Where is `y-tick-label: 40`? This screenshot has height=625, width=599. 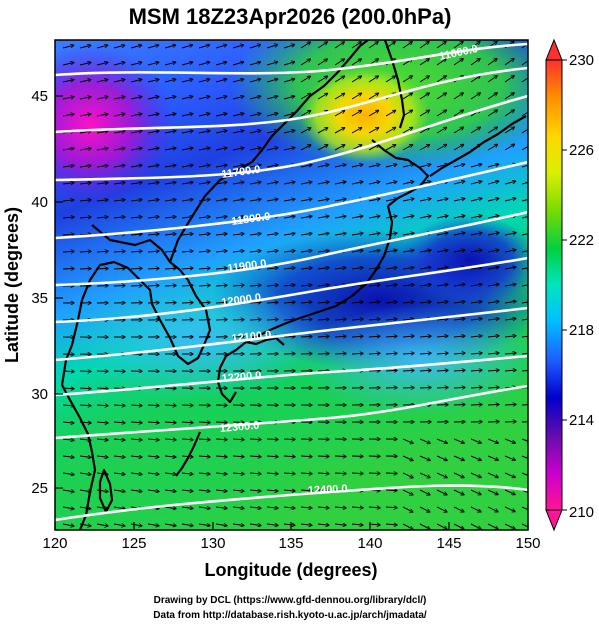
y-tick-label: 40 is located at coordinates (39, 202).